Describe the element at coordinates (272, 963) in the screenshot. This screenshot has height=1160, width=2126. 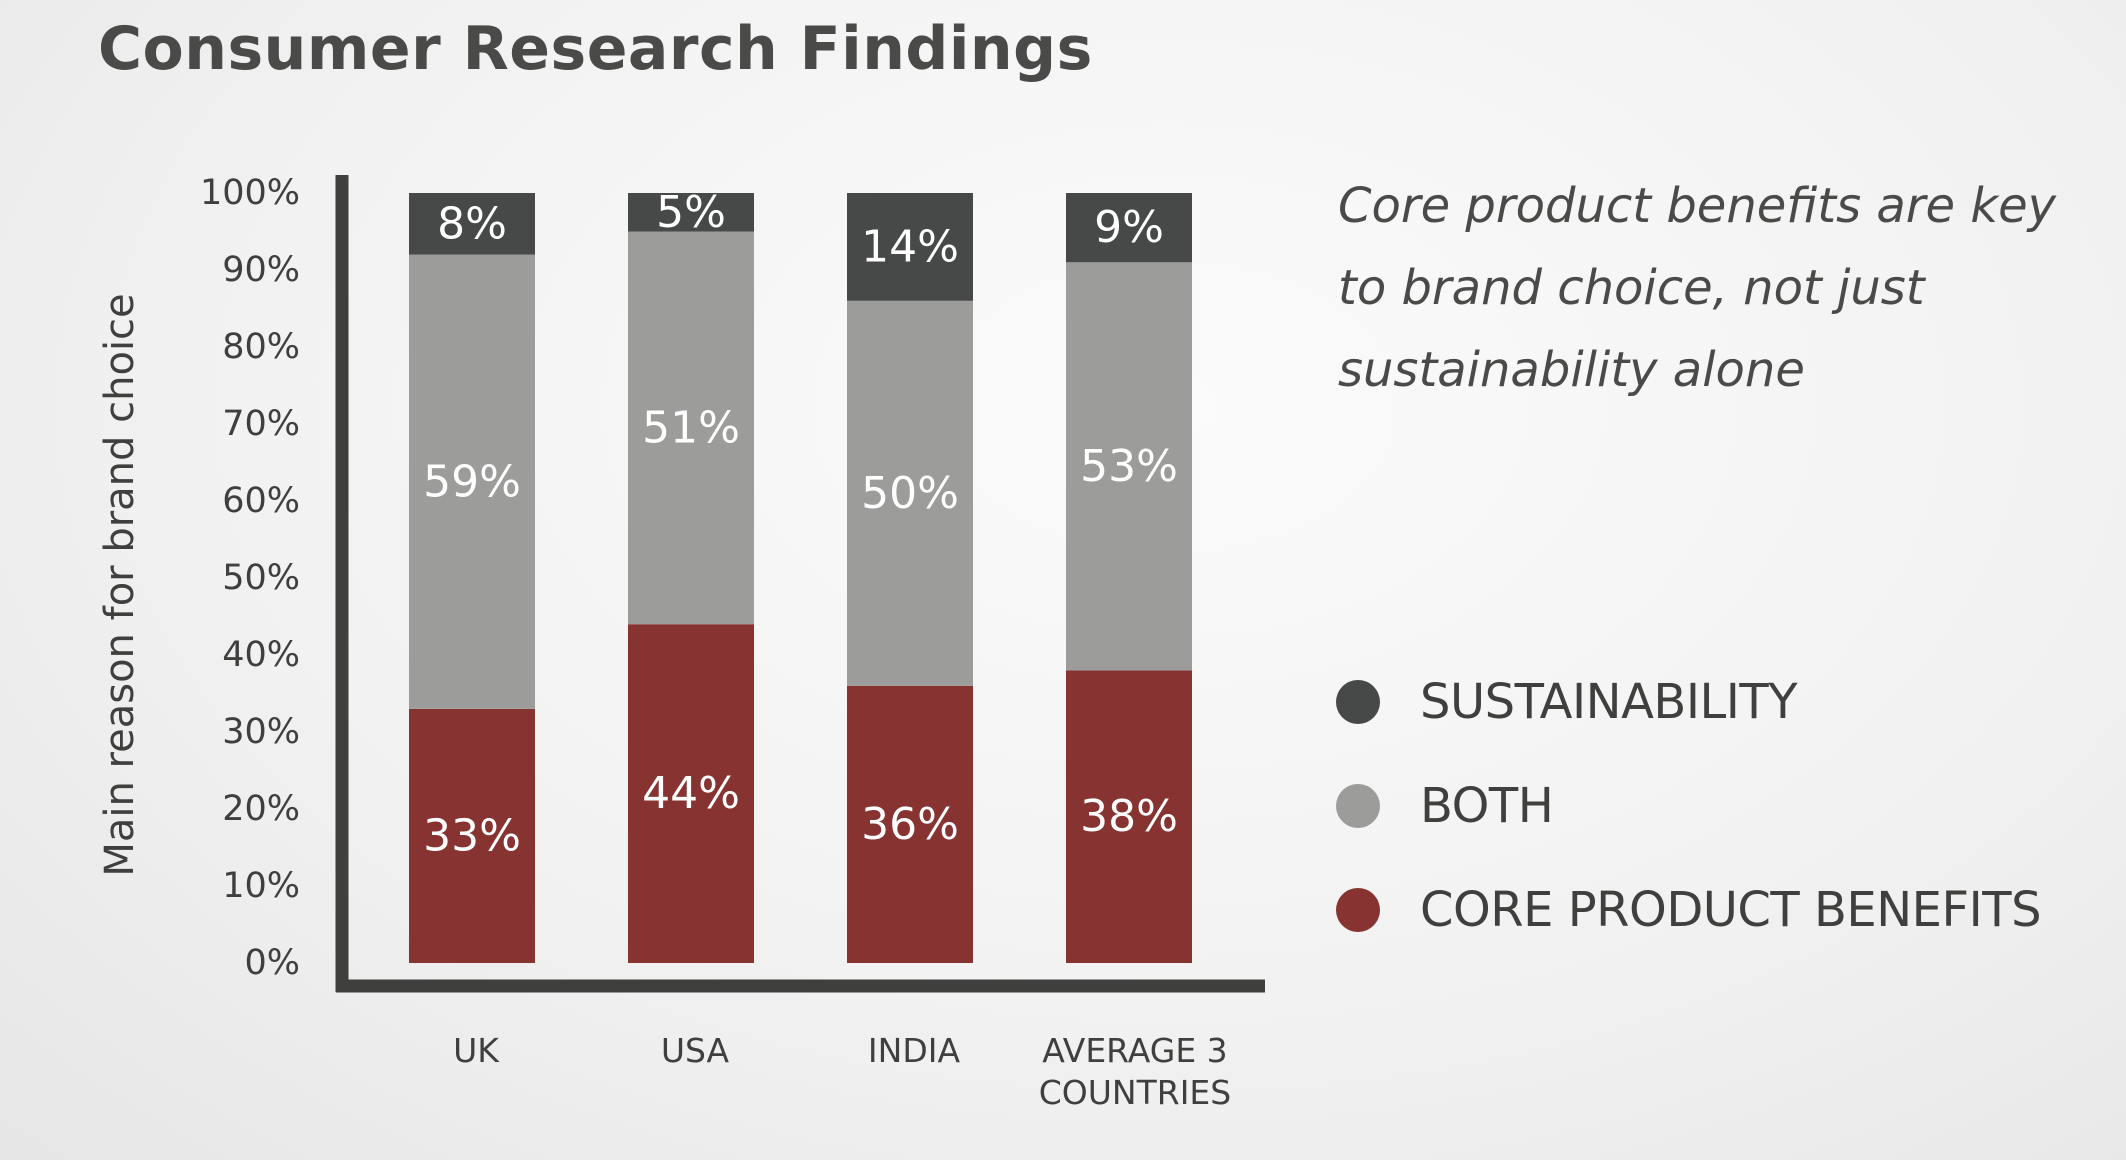
I see `y-tick-label: 0%` at that location.